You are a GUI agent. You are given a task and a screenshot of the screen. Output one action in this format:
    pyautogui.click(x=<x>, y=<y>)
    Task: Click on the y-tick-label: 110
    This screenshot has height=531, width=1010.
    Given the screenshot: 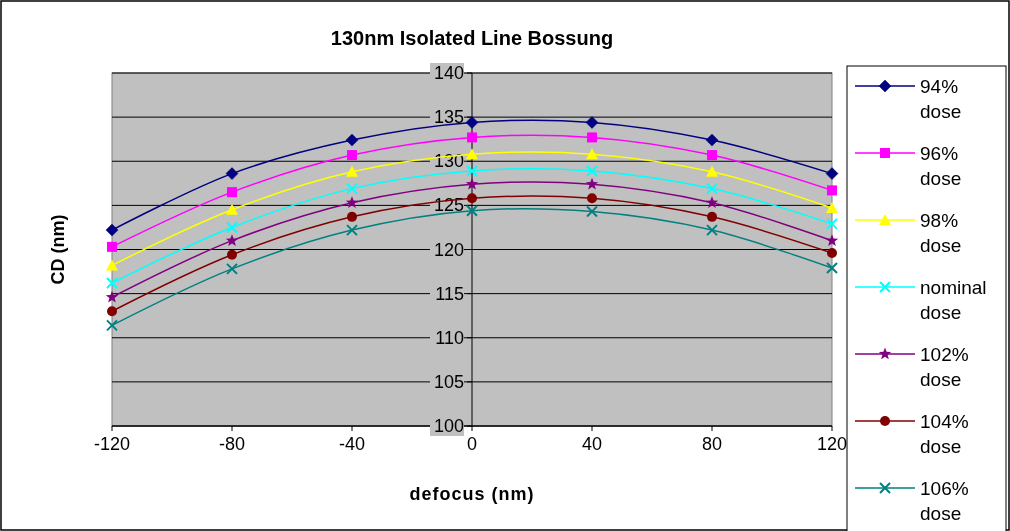 What is the action you would take?
    pyautogui.click(x=449, y=337)
    